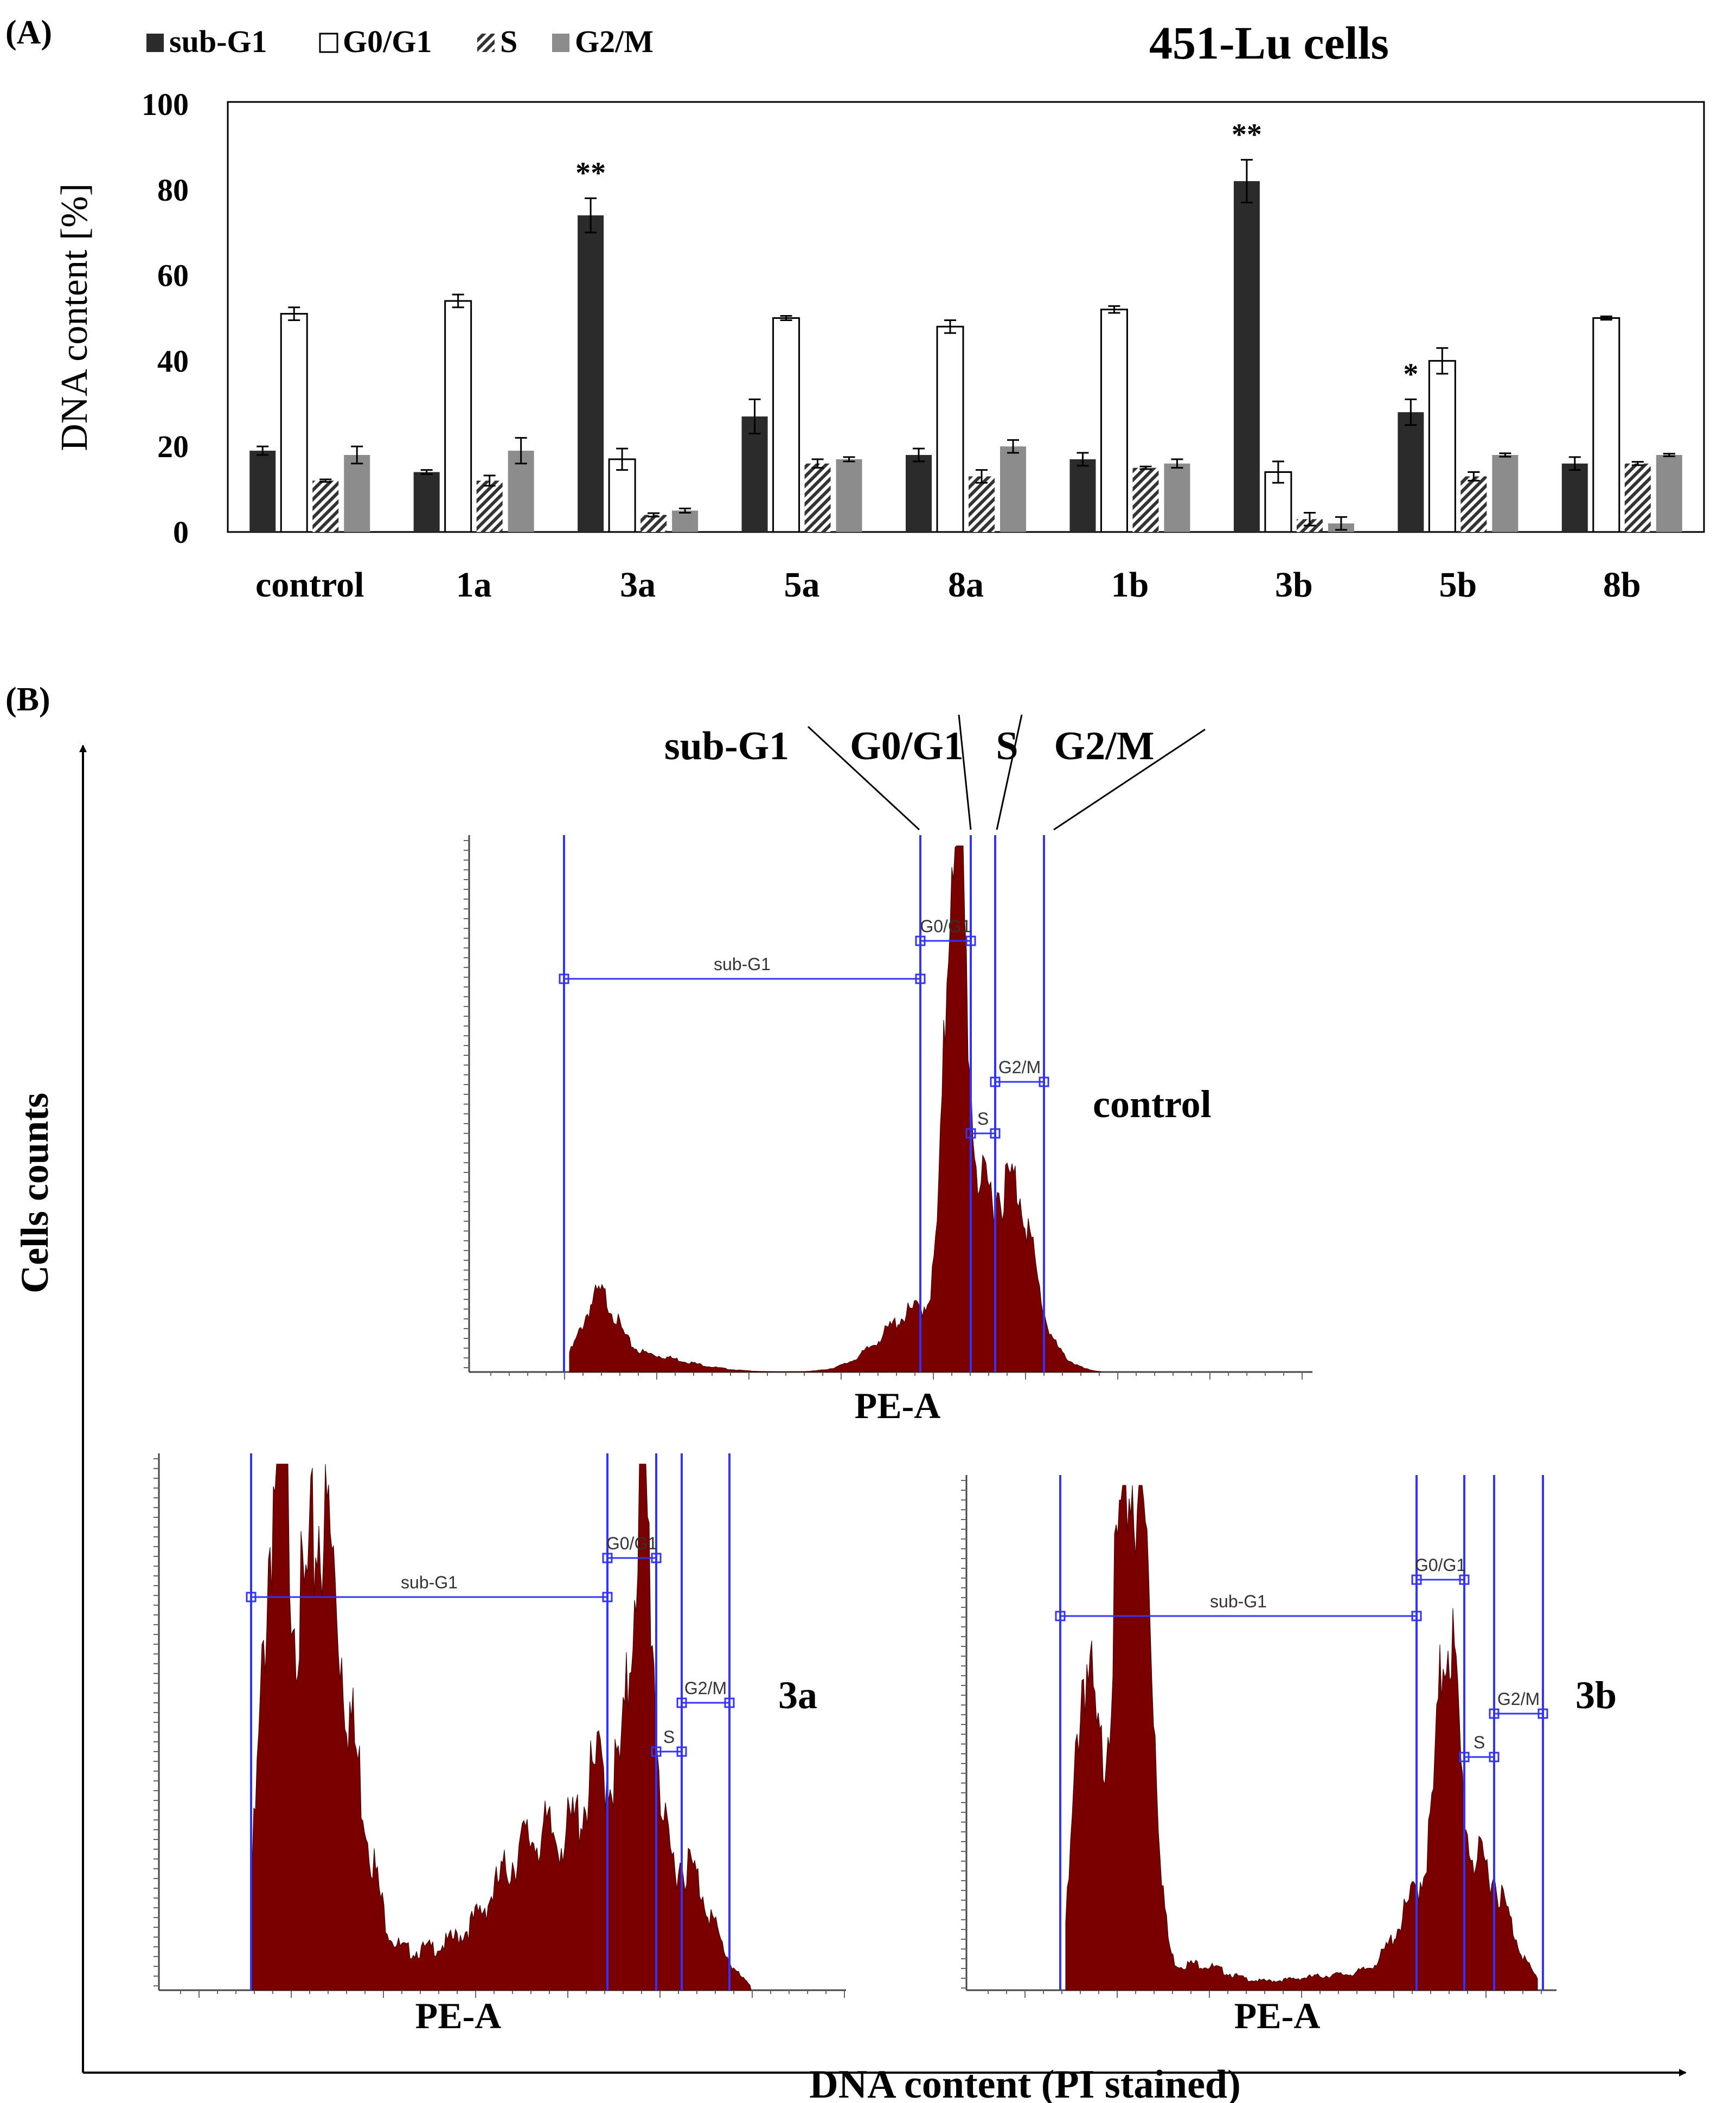 This screenshot has width=1736, height=2103. I want to click on bar-3b-subg1, so click(1247, 356).